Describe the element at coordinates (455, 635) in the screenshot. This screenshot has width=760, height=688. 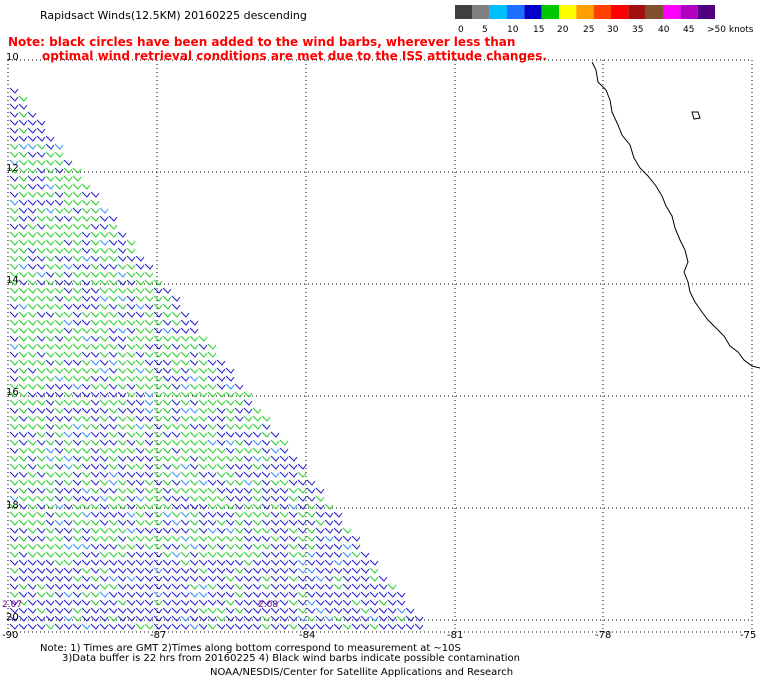
I see `lon-label-81: -81` at that location.